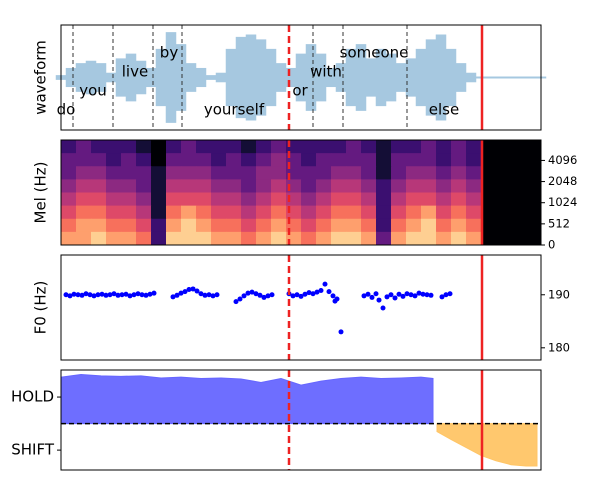 This screenshot has height=500, width=600. I want to click on y-axis-label: F0 (Hz), so click(41, 308).